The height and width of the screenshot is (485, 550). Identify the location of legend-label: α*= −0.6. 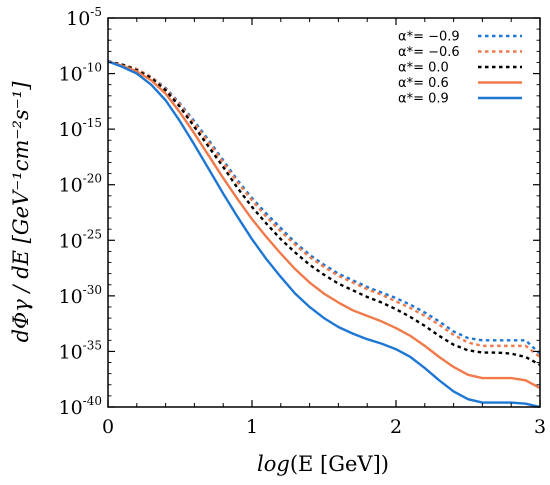
(429, 52).